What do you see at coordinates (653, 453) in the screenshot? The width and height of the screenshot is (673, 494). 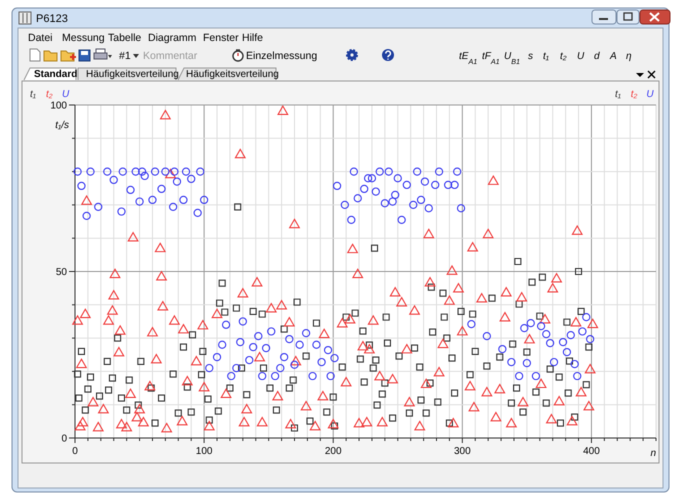 I see `x-axis-title: n` at bounding box center [653, 453].